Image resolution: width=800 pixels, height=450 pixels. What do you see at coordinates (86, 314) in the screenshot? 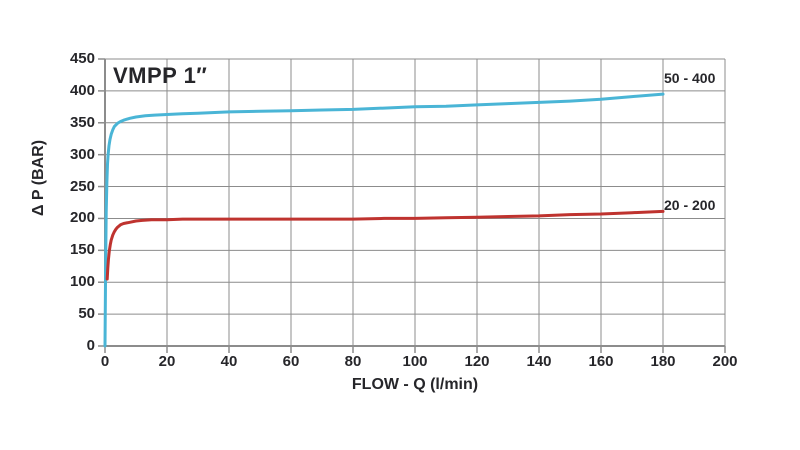
I see `y-tick-label: 50` at bounding box center [86, 314].